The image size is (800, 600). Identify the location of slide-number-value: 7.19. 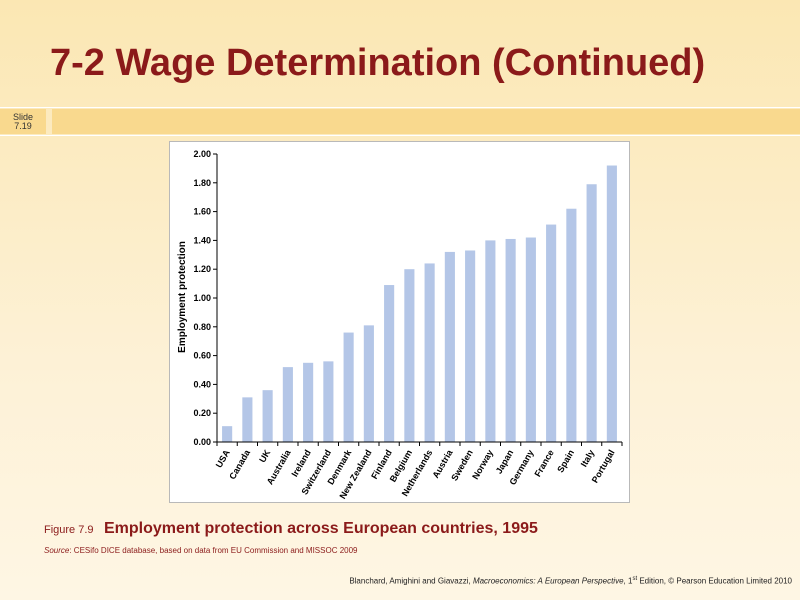
(23, 126).